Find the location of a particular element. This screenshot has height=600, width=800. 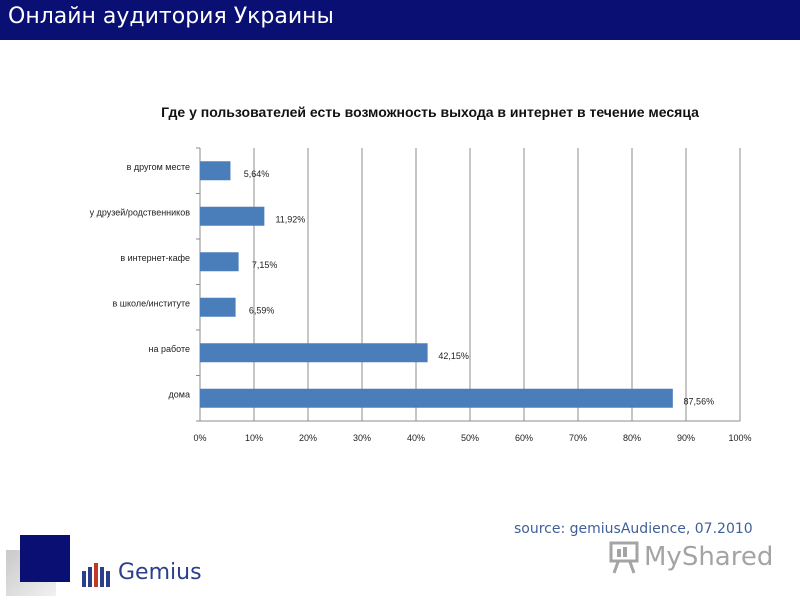

x-tick-label: 70% is located at coordinates (578, 438).